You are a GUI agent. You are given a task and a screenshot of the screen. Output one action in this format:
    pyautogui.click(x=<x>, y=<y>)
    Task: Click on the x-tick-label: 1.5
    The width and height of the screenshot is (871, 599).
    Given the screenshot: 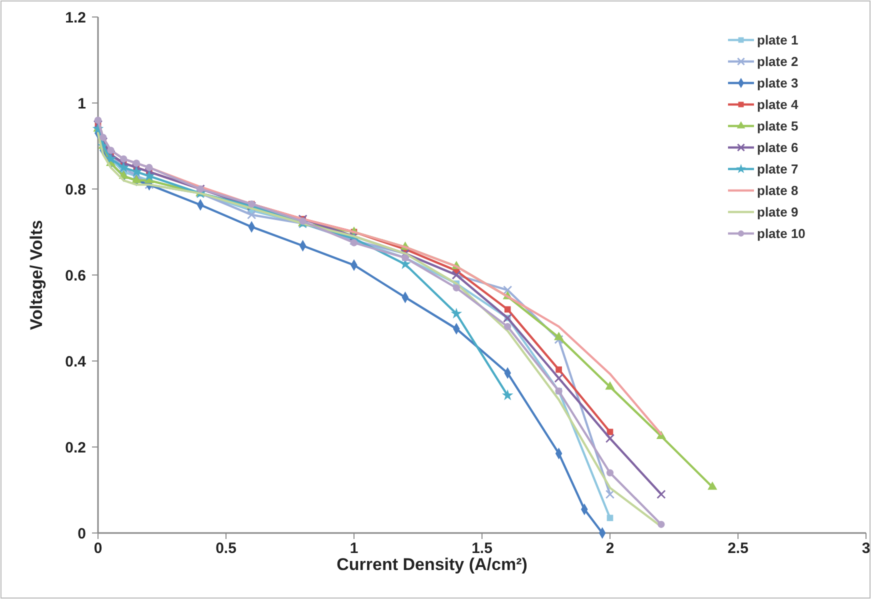 What is the action you would take?
    pyautogui.click(x=482, y=548)
    